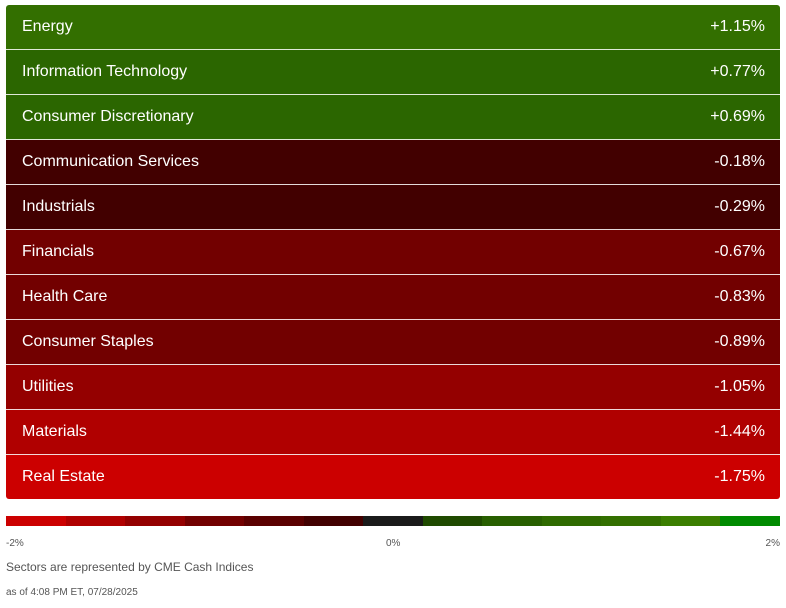 This screenshot has width=786, height=608. I want to click on sector-row: Consumer Discretionary +0.69%, so click(393, 117).